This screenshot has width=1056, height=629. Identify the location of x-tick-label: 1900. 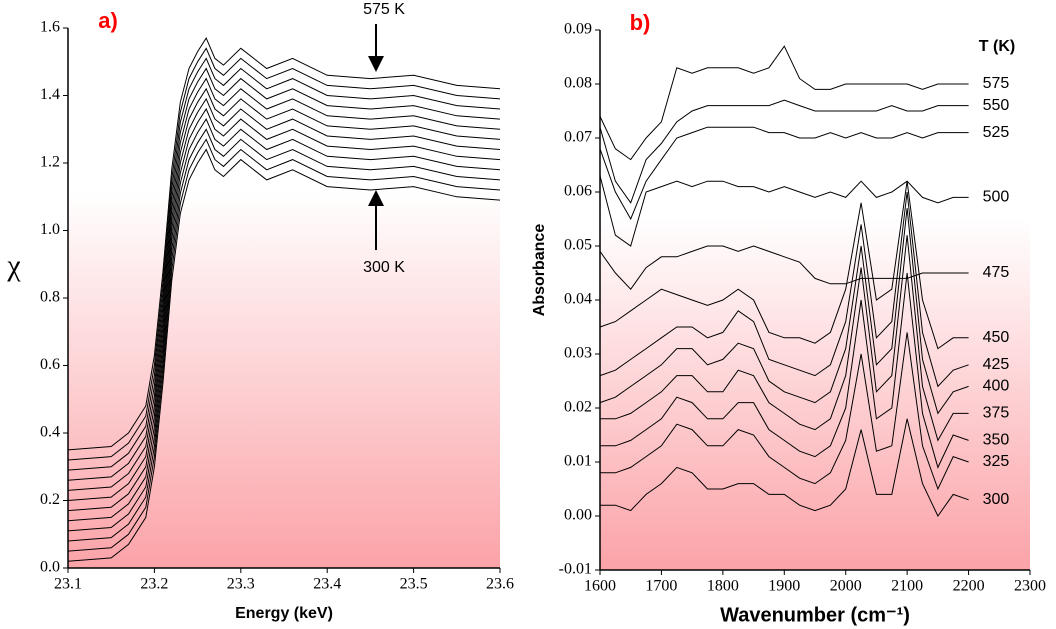
(784, 586).